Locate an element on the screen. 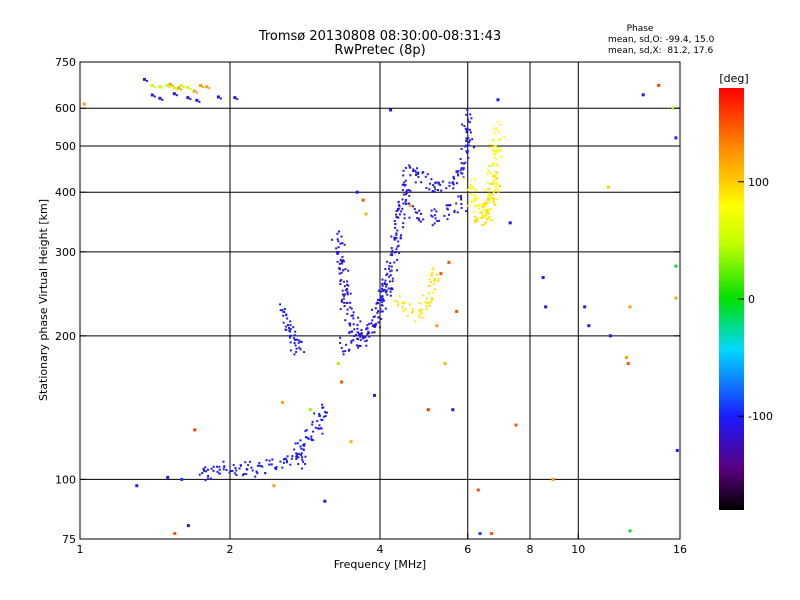 This screenshot has width=800, height=600. y-tick-label: 500 is located at coordinates (65, 146).